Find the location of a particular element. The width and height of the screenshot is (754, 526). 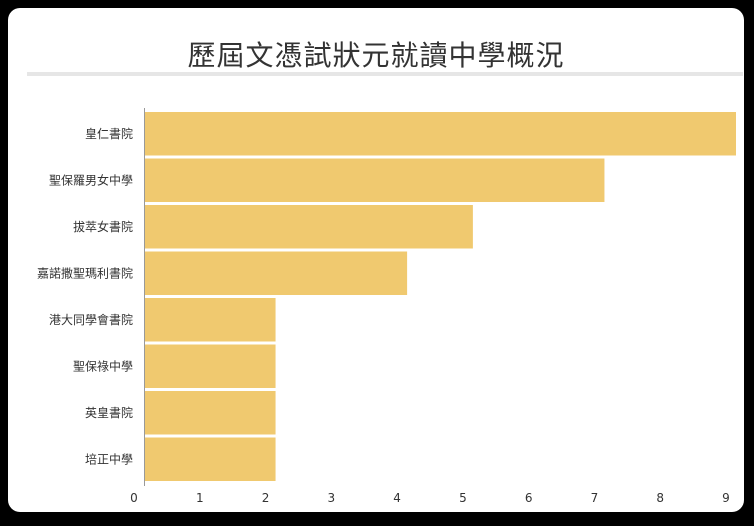

category-label-7: 培正中學 is located at coordinates (109, 458).